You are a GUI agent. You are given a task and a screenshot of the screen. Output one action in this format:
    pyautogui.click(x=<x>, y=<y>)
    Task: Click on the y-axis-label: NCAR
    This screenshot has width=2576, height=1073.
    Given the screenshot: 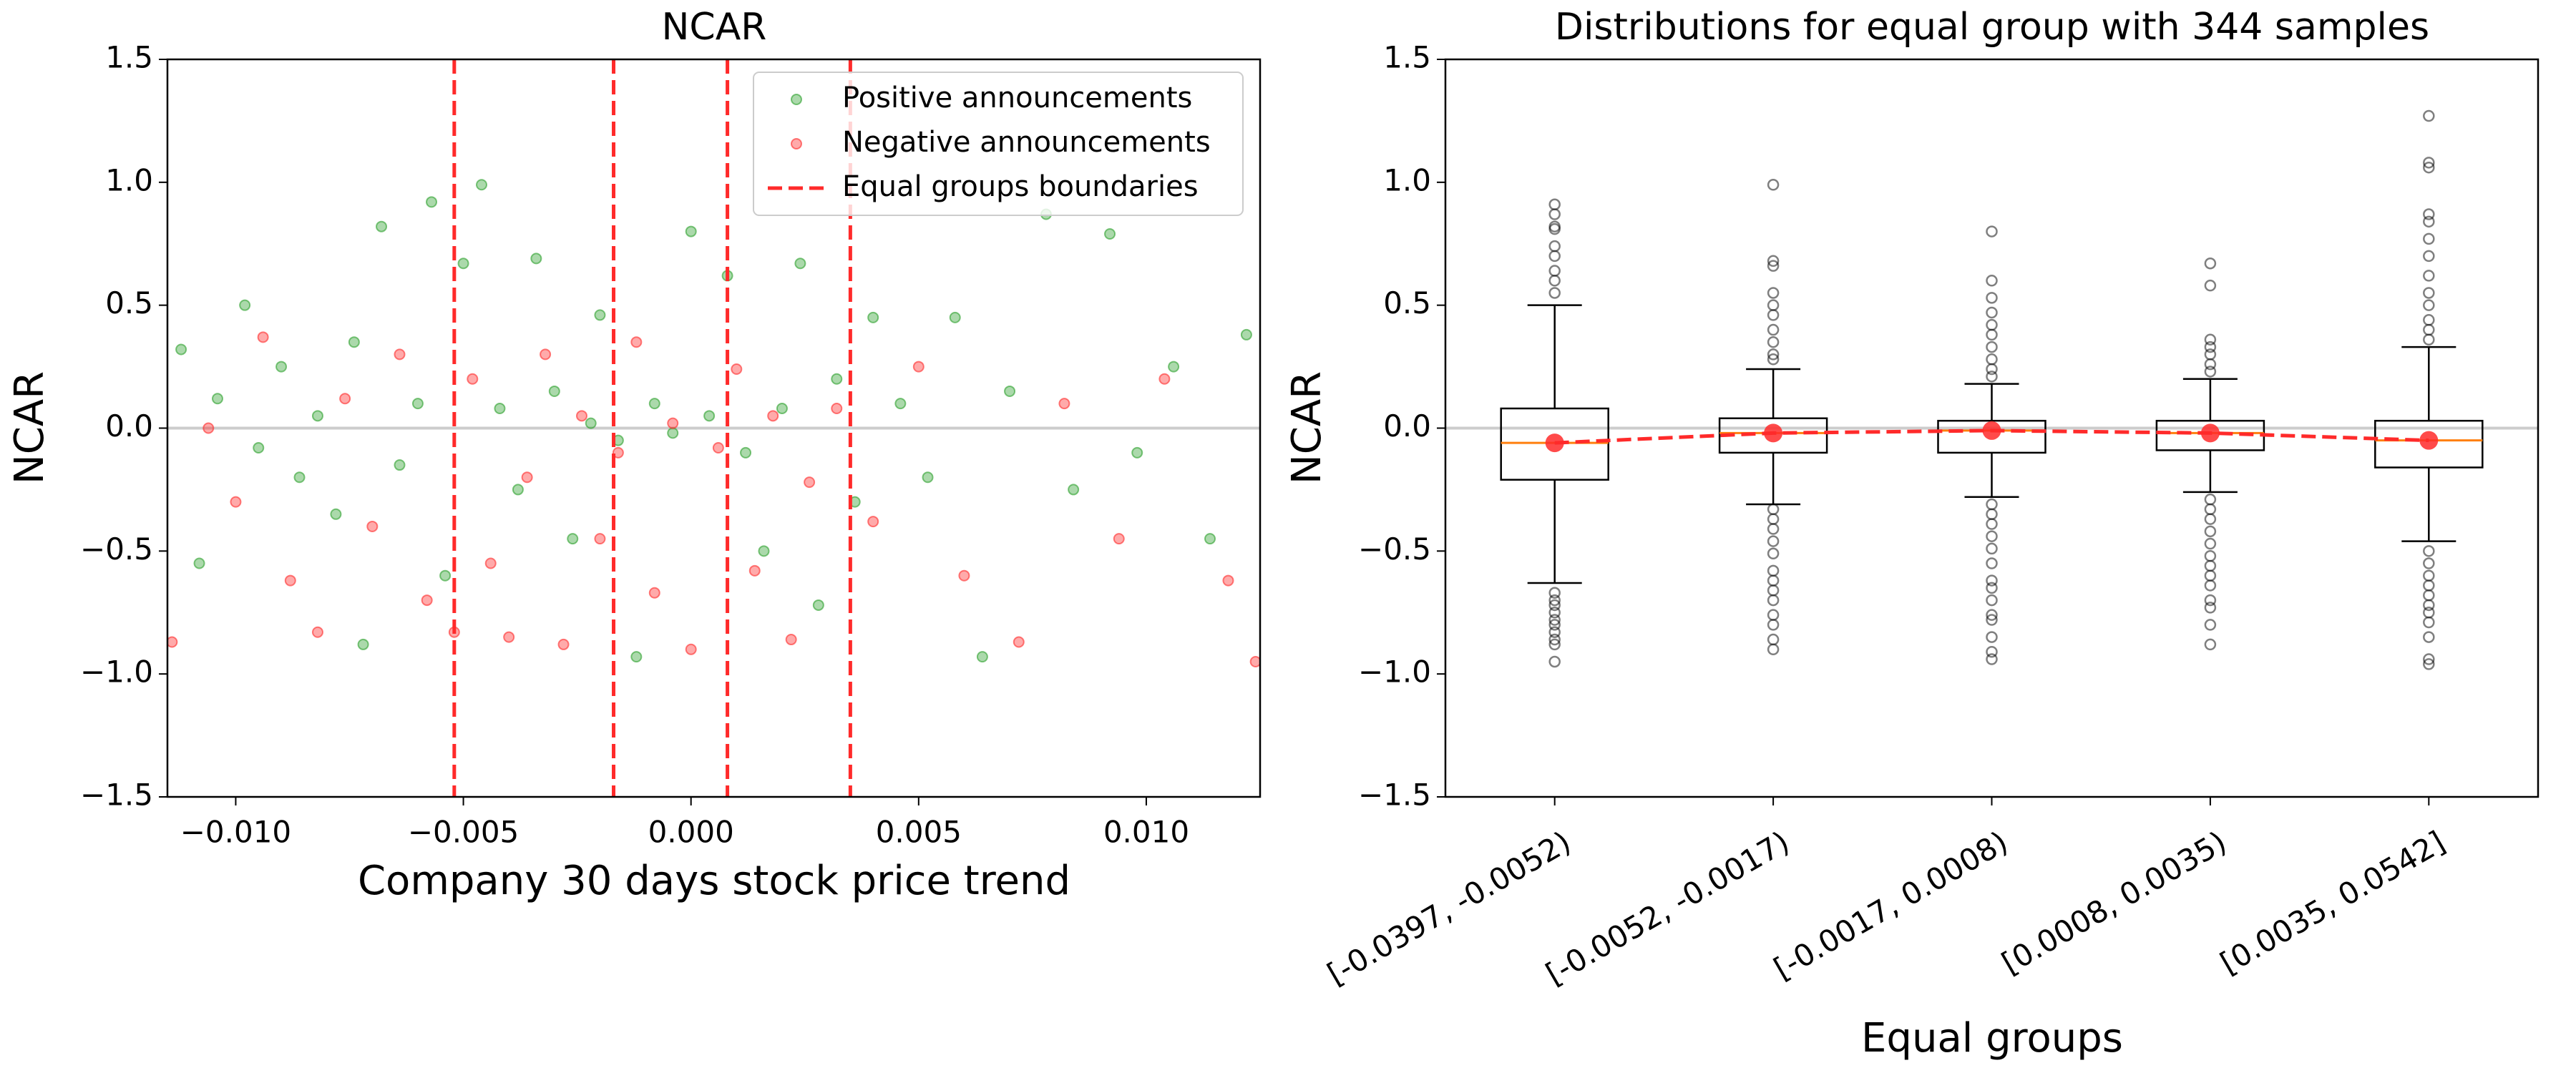 What is the action you would take?
    pyautogui.click(x=1307, y=427)
    